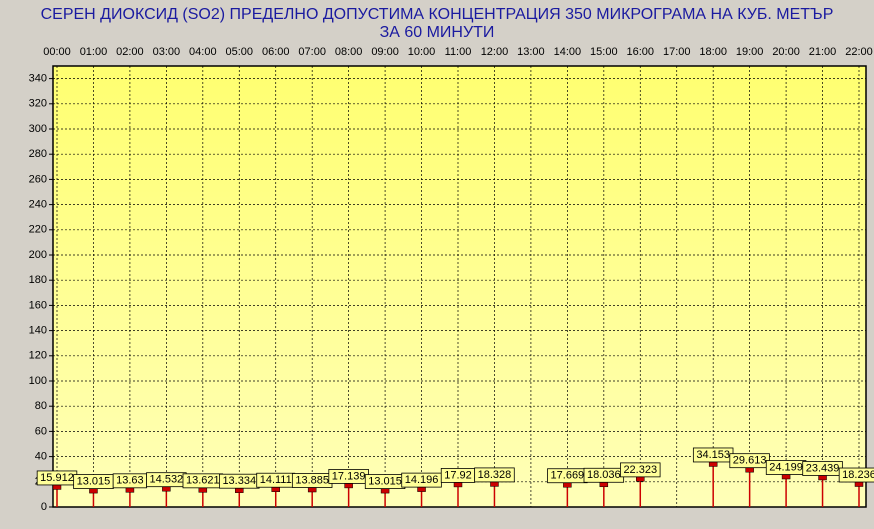 This screenshot has width=874, height=529. I want to click on x-tick-label: 15:00, so click(604, 52).